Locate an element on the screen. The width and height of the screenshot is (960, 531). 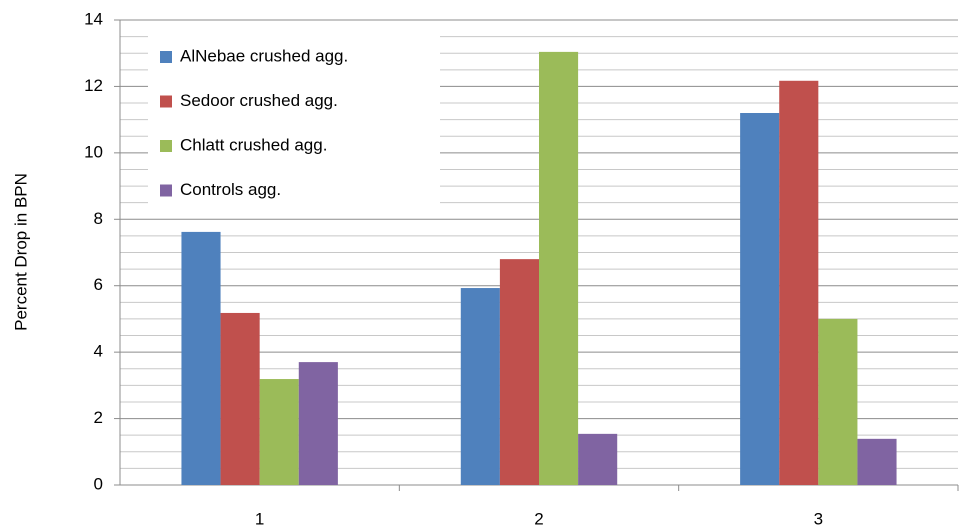
legend-label: Controls agg. is located at coordinates (230, 189).